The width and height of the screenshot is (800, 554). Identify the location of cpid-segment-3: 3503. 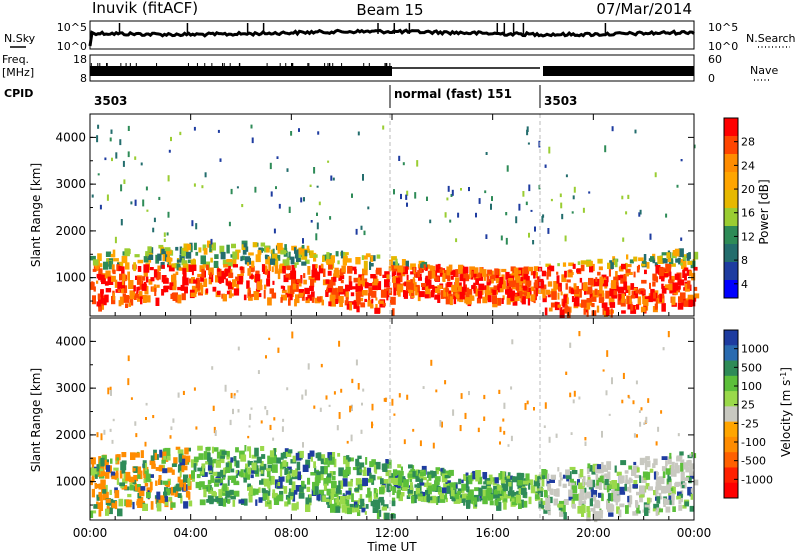
(560, 101).